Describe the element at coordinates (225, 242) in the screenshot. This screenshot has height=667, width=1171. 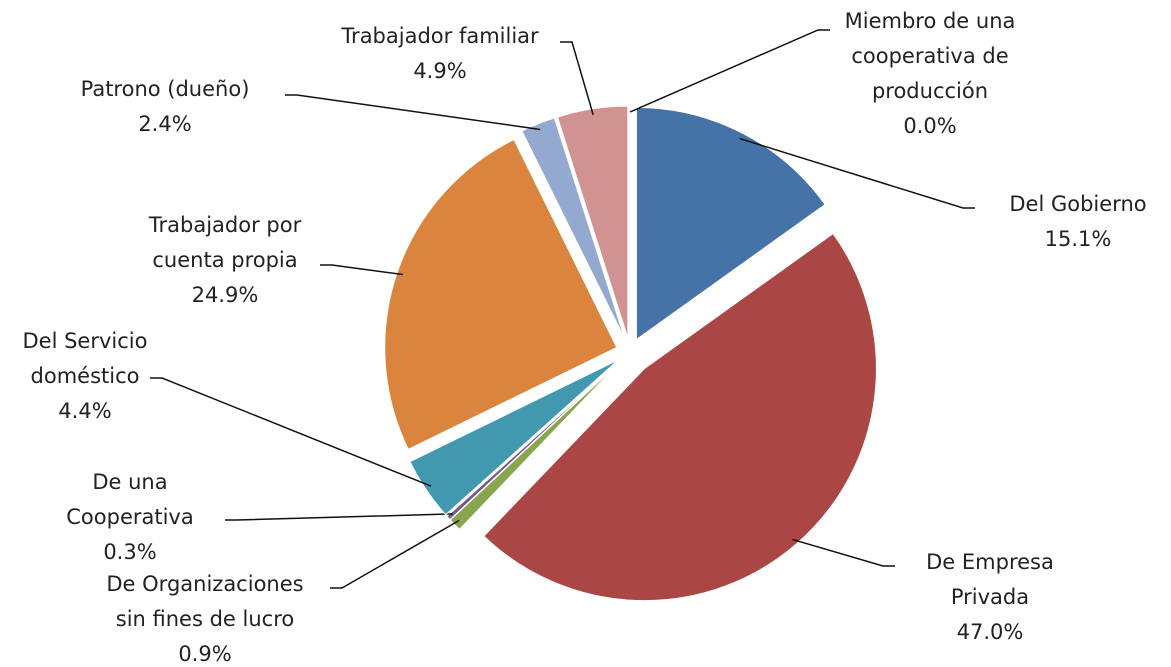
I see `slice-label: Trabajador por cuenta propia` at that location.